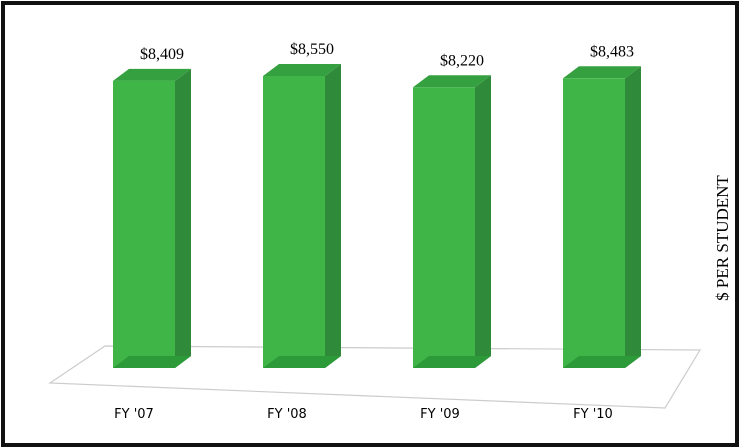 Image resolution: width=740 pixels, height=448 pixels. I want to click on value-label: $8,550, so click(312, 49).